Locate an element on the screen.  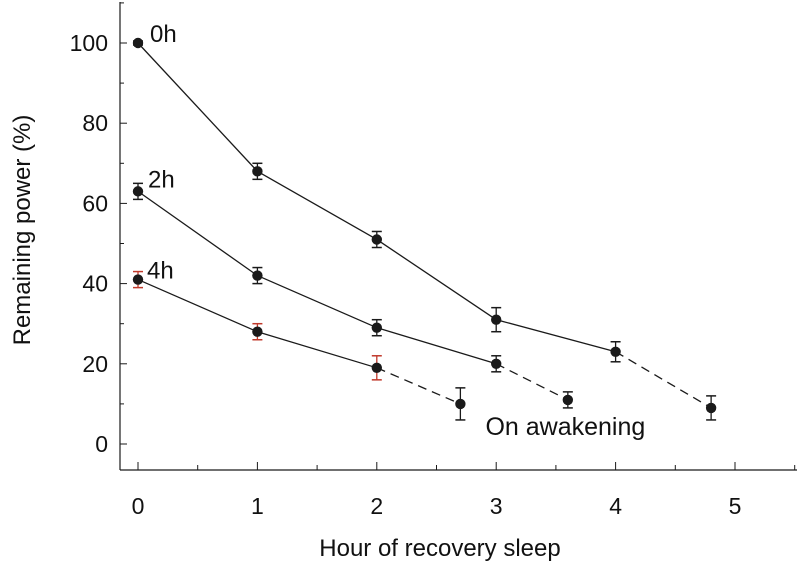
y-tick-label: 100 is located at coordinates (89, 43).